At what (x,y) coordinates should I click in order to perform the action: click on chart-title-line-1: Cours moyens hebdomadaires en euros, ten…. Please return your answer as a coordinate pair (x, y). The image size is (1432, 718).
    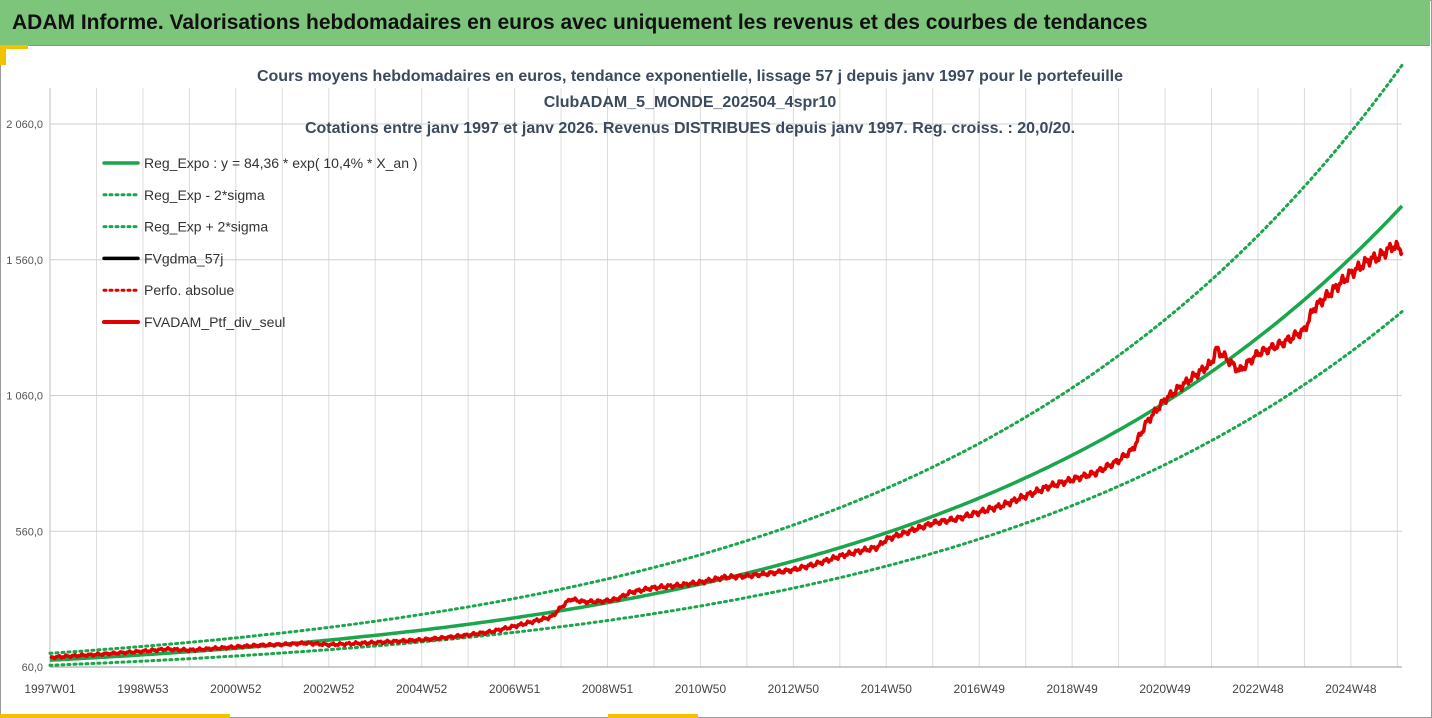
    Looking at the image, I should click on (690, 76).